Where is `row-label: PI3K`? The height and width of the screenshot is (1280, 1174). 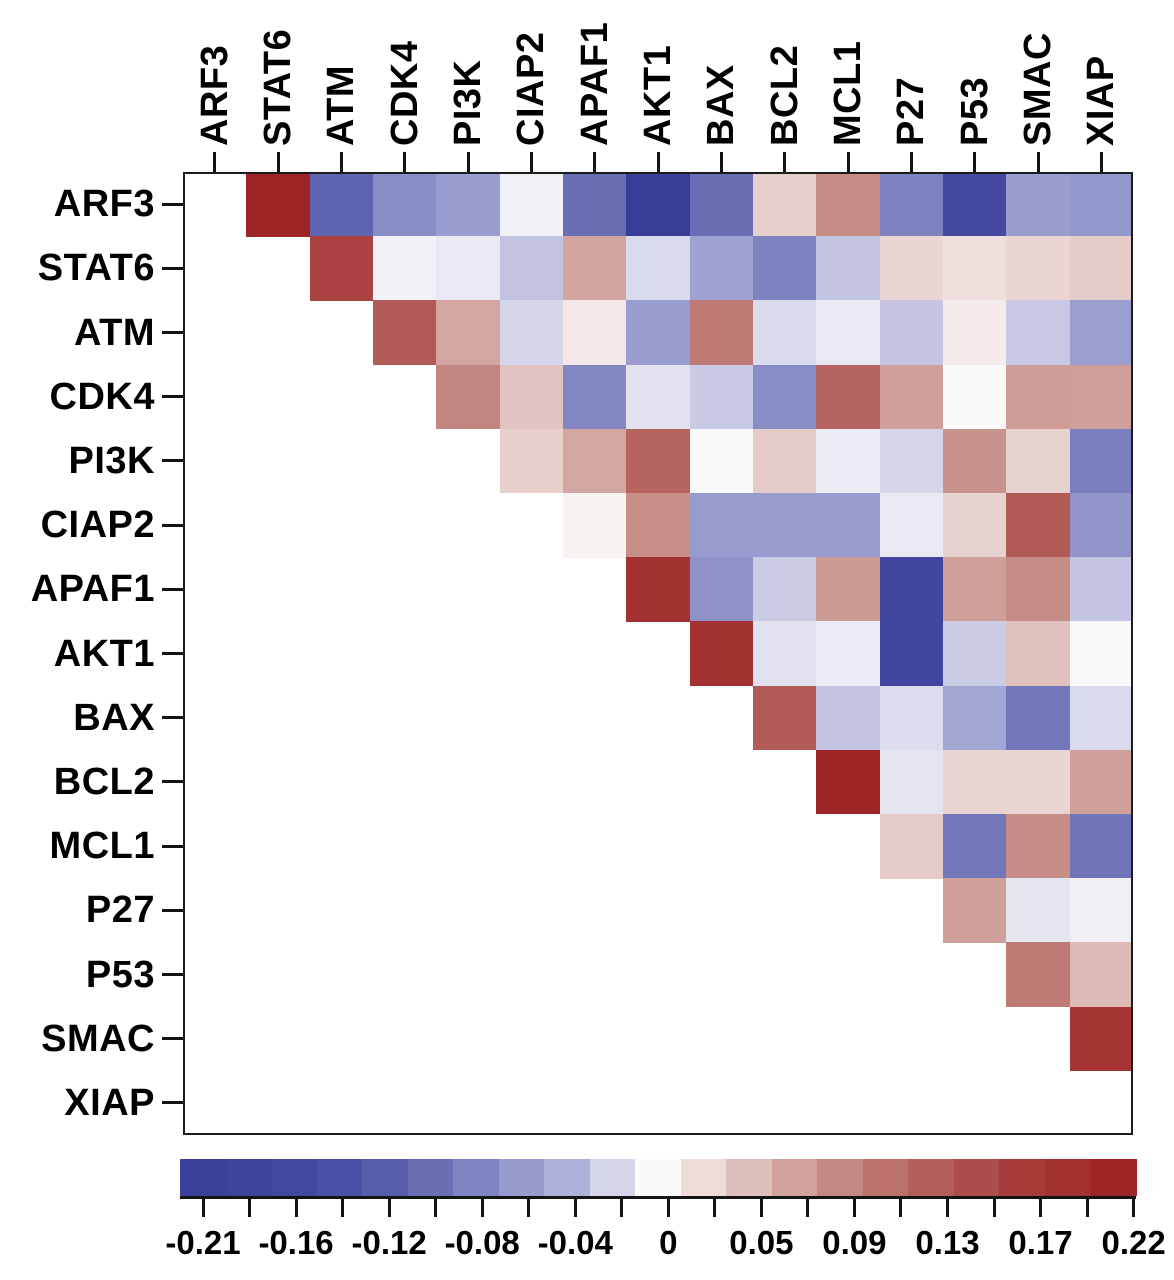
row-label: PI3K is located at coordinates (111, 460).